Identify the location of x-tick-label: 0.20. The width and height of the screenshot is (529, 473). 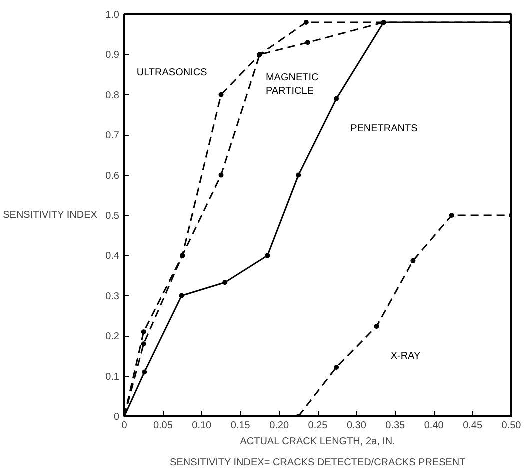
(280, 426).